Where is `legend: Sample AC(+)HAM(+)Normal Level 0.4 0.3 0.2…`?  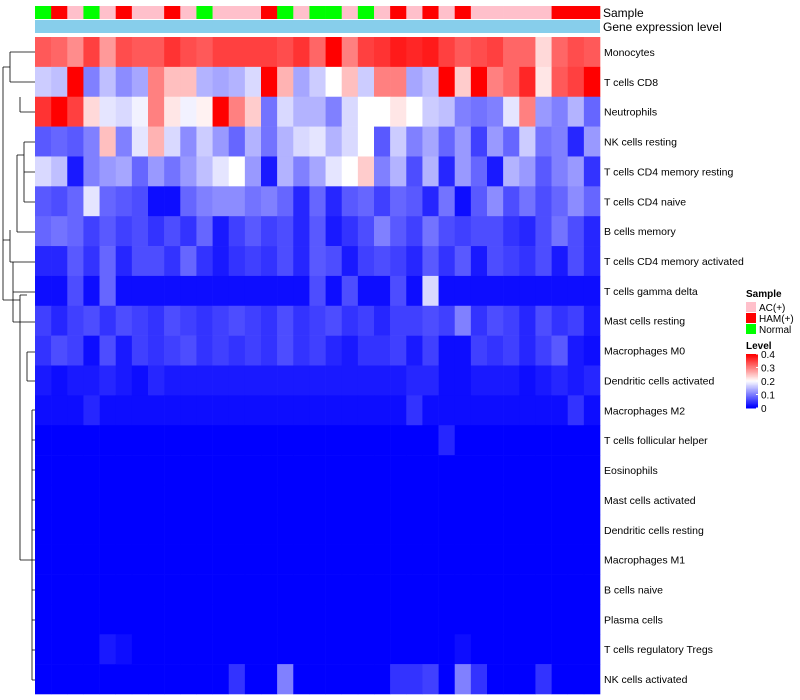 legend: Sample AC(+)HAM(+)Normal Level 0.4 0.3 0.2… is located at coordinates (770, 352).